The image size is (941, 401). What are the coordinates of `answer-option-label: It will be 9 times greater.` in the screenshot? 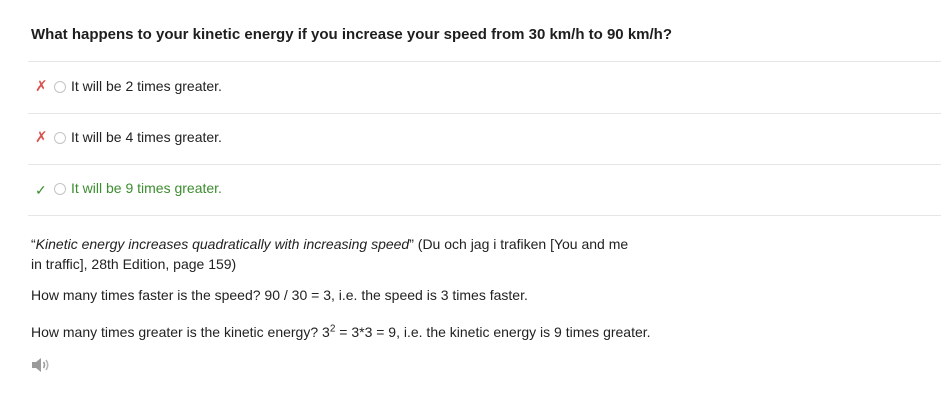 It's located at (146, 188).